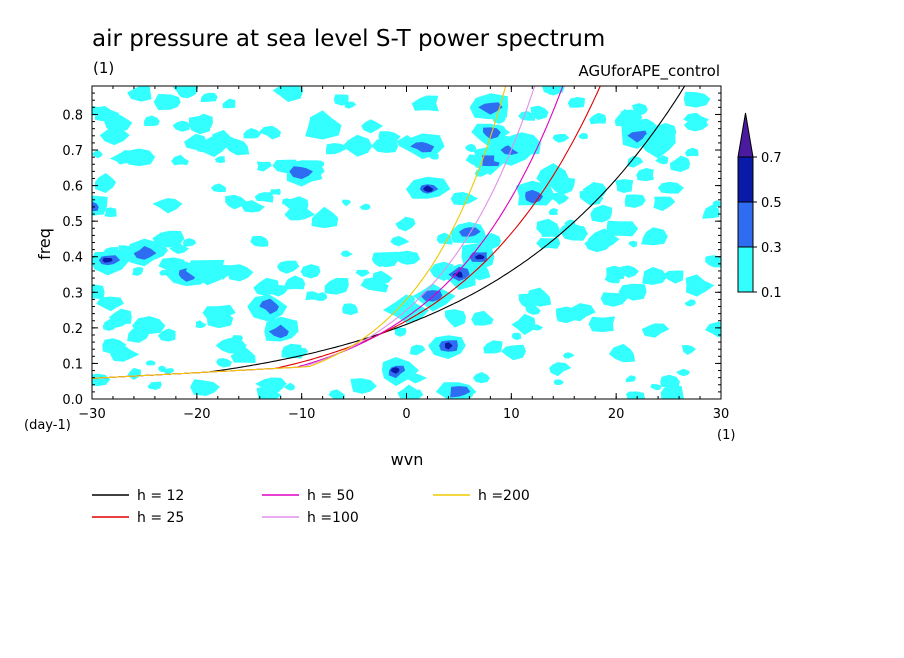 This screenshot has height=658, width=904. Describe the element at coordinates (330, 496) in the screenshot. I see `legend-label: h = 50` at that location.